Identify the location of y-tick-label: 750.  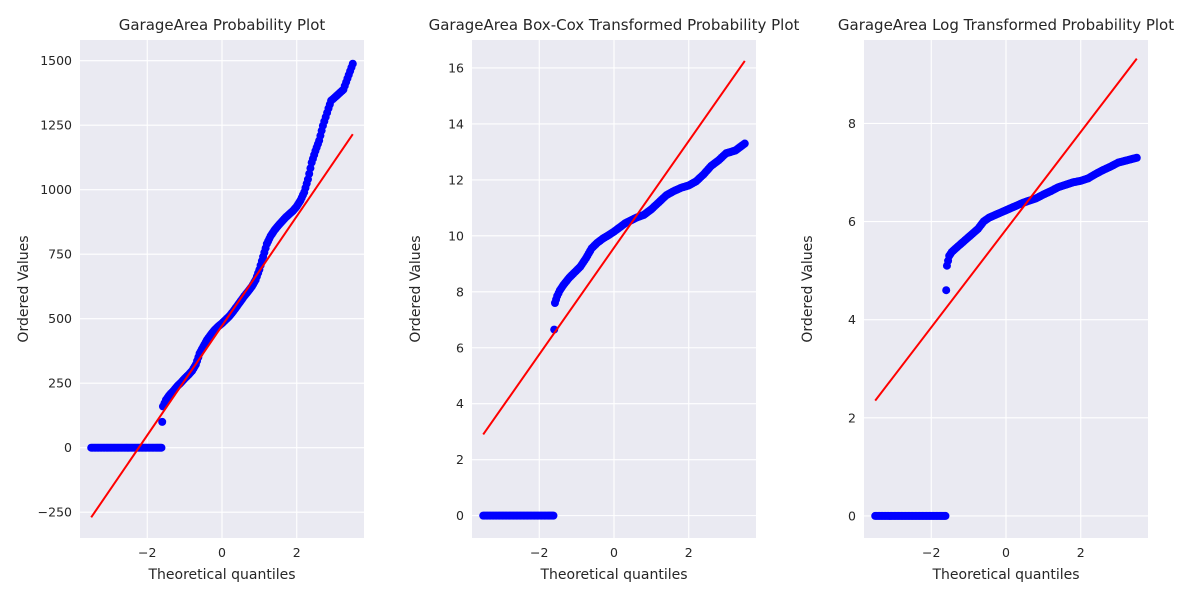
(60, 254).